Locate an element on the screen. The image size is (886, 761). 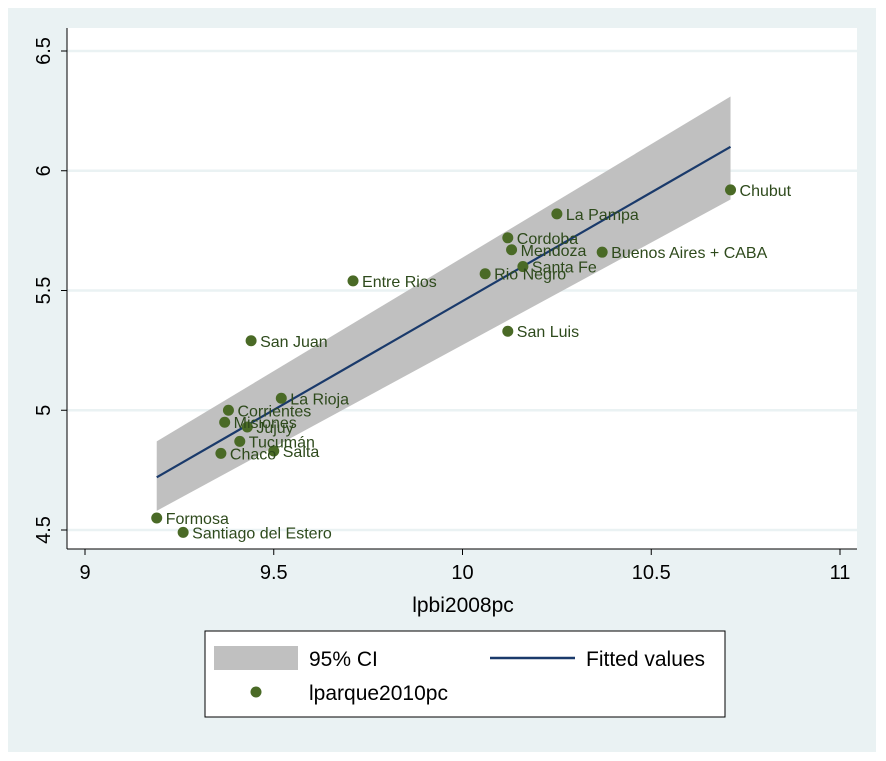
point-label: La Pampa is located at coordinates (602, 215).